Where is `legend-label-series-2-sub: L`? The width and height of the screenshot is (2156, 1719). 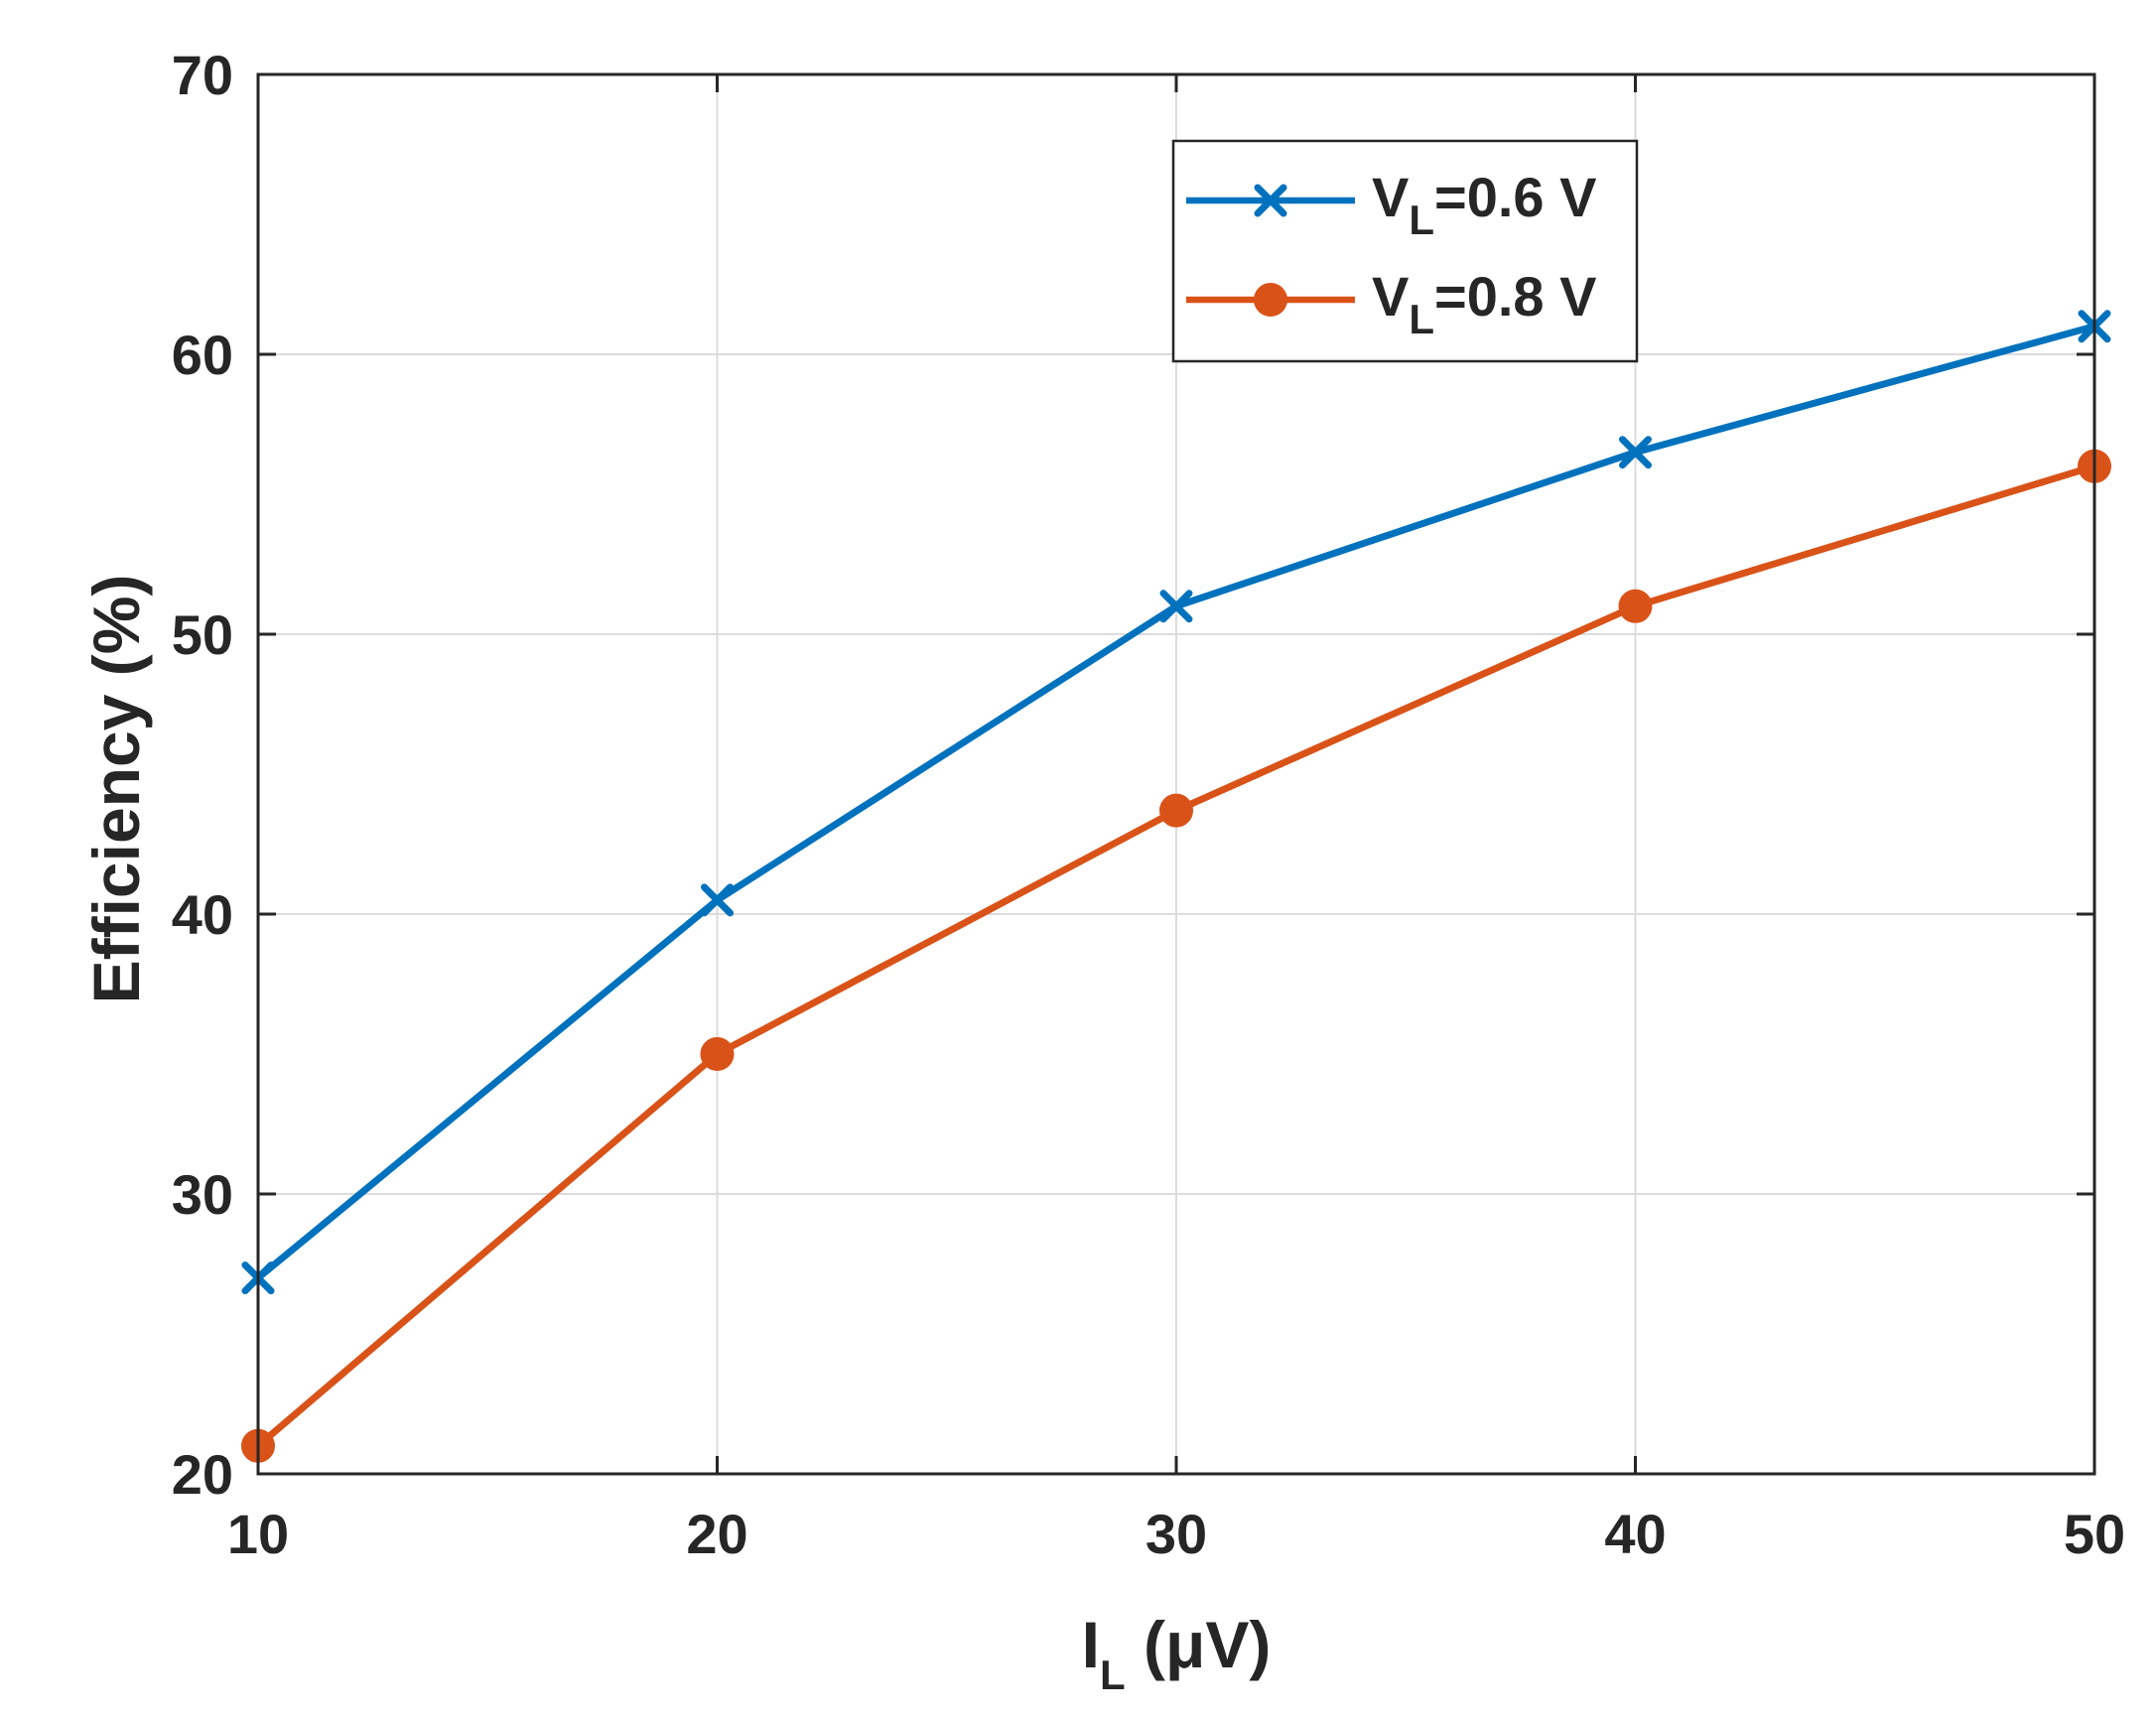
legend-label-series-2-sub: L is located at coordinates (1421, 319).